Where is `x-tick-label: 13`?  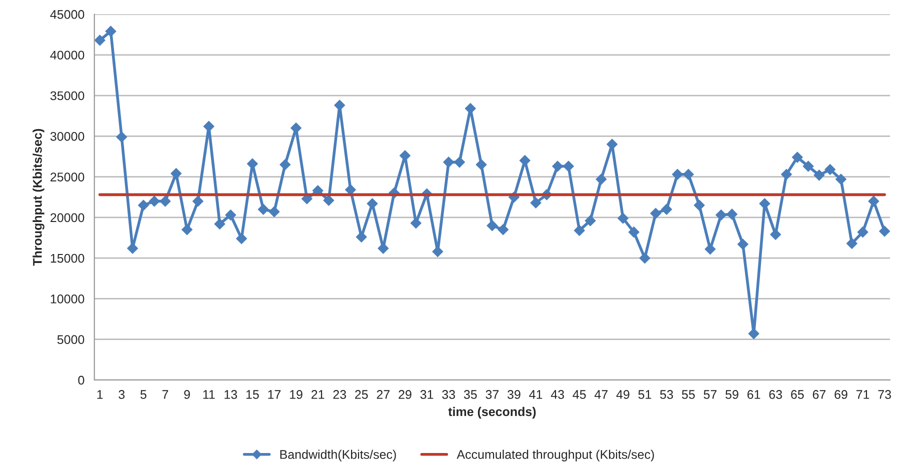
x-tick-label: 13 is located at coordinates (231, 394).